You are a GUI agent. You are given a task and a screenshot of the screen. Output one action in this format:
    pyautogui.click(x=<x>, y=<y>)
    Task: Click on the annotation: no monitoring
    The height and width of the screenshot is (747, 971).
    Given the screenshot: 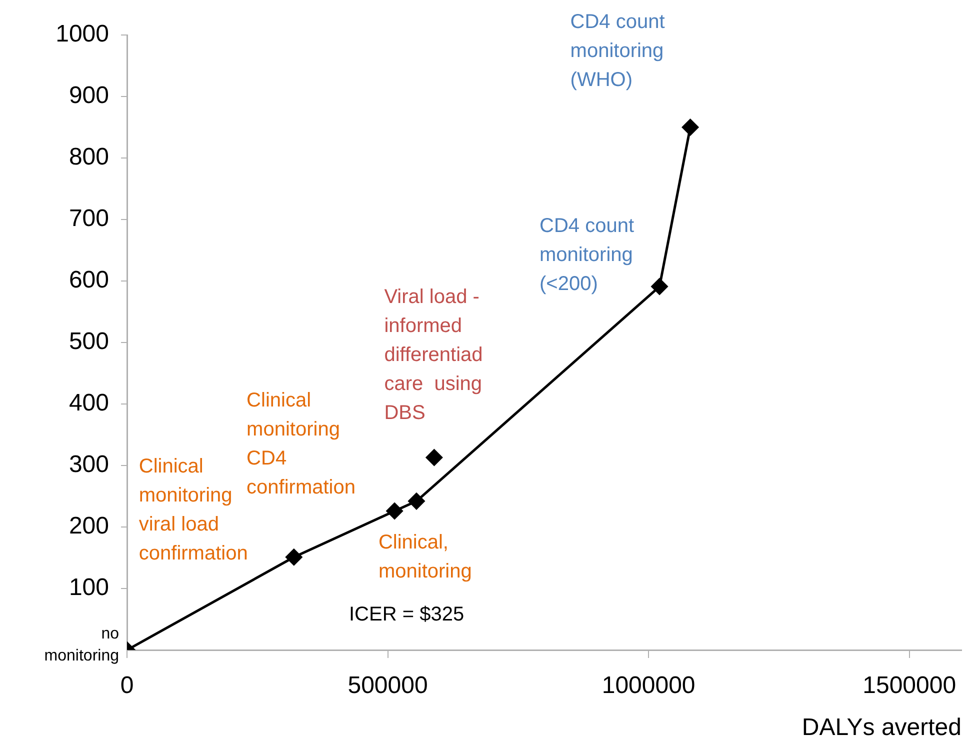 What is the action you would take?
    pyautogui.click(x=82, y=644)
    